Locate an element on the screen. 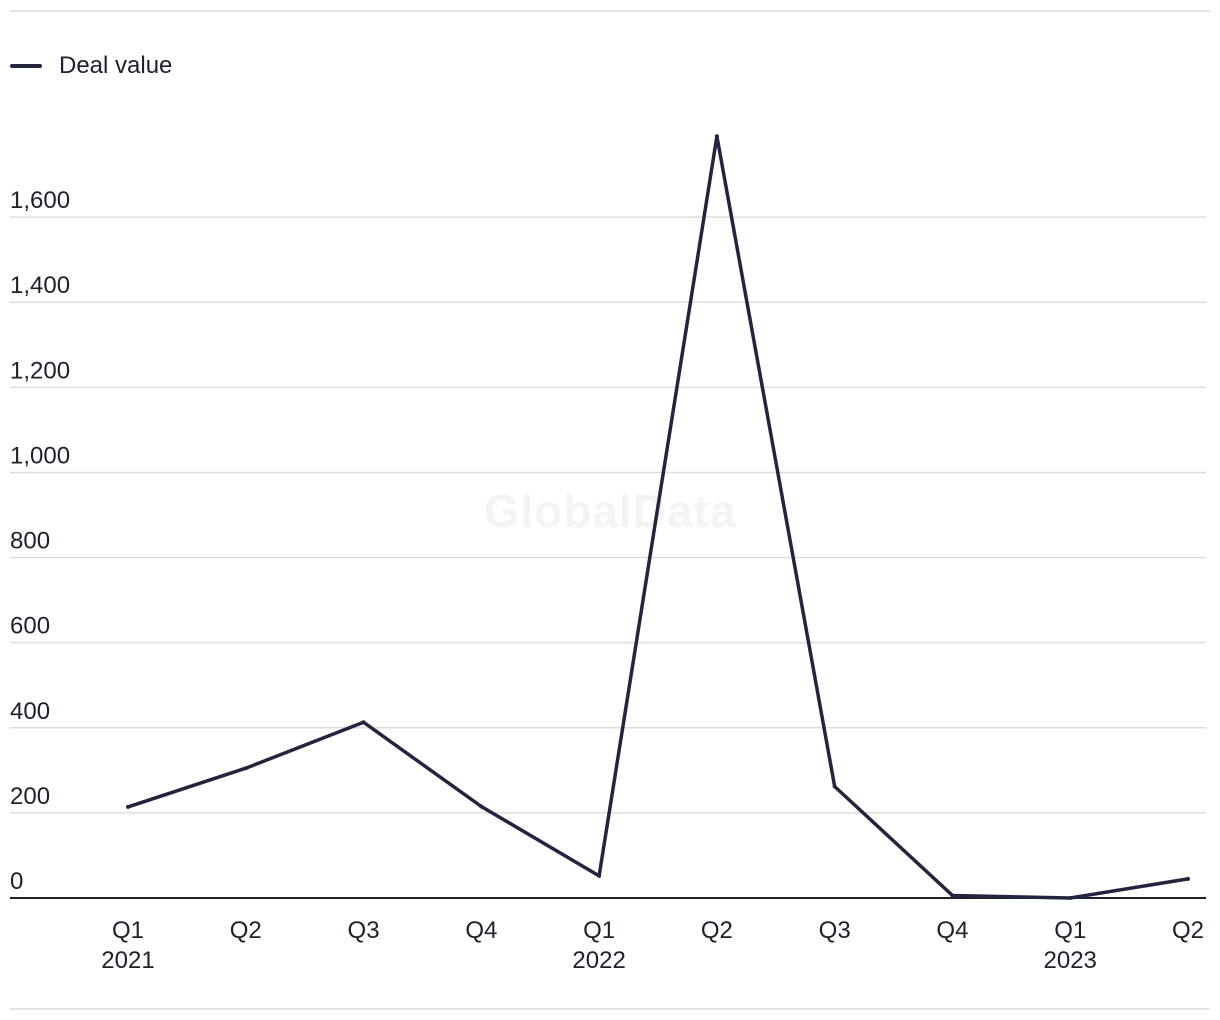 The image size is (1220, 1020). x-year-label: 2022 is located at coordinates (598, 960).